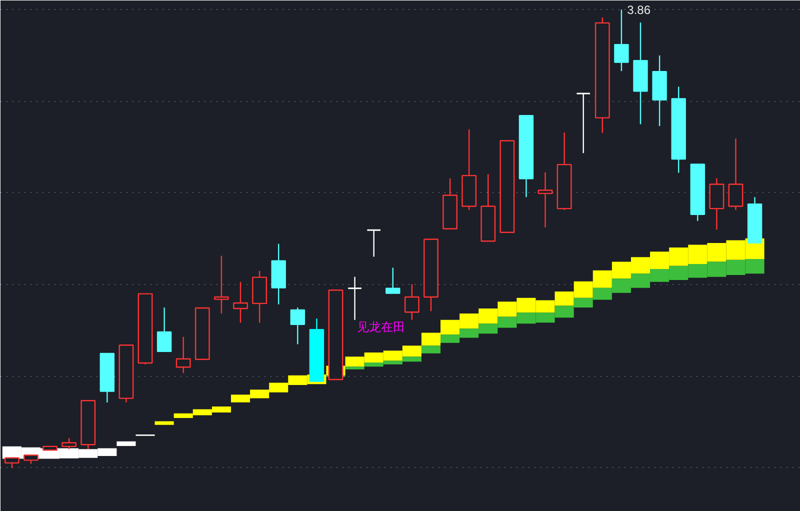  What do you see at coordinates (380, 327) in the screenshot?
I see `annotation: 见龙在田` at bounding box center [380, 327].